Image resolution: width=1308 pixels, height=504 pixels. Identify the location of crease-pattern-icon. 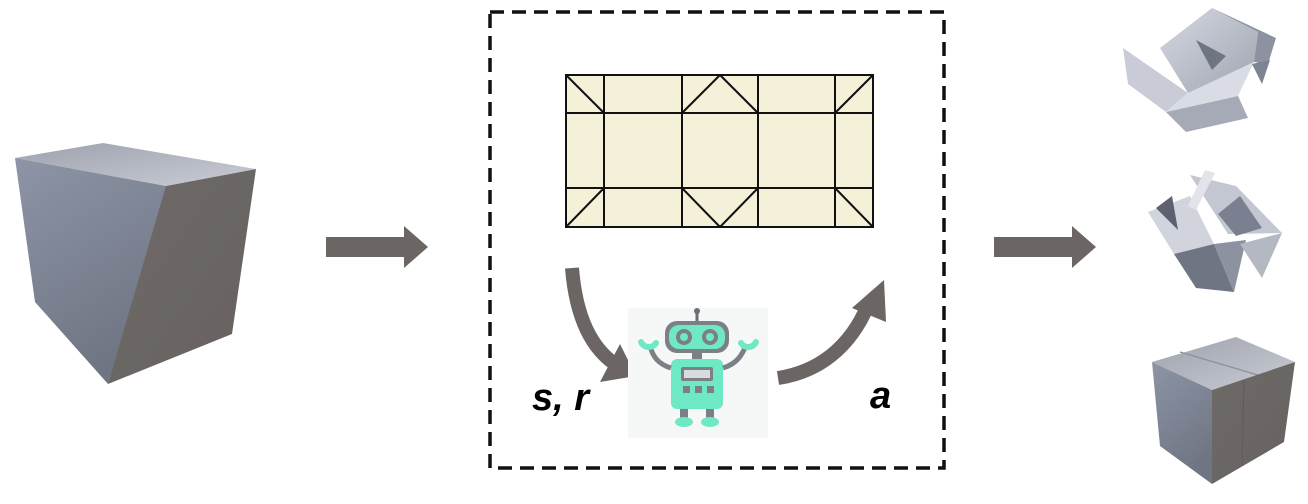
(719, 151).